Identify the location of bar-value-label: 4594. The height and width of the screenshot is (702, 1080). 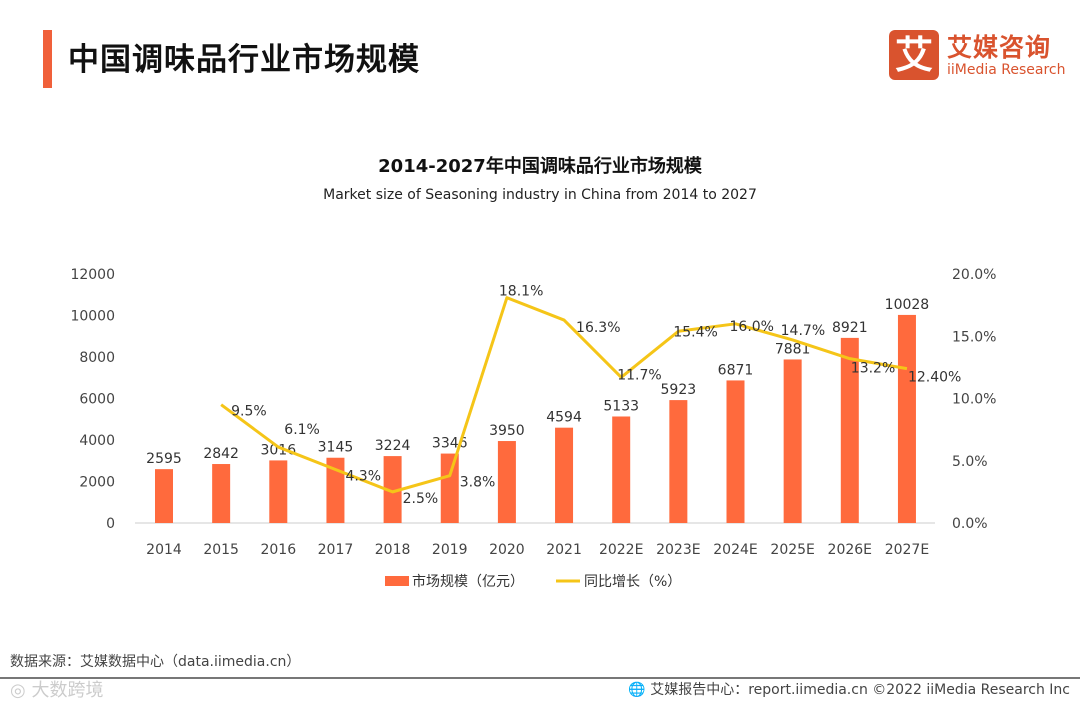
(564, 418).